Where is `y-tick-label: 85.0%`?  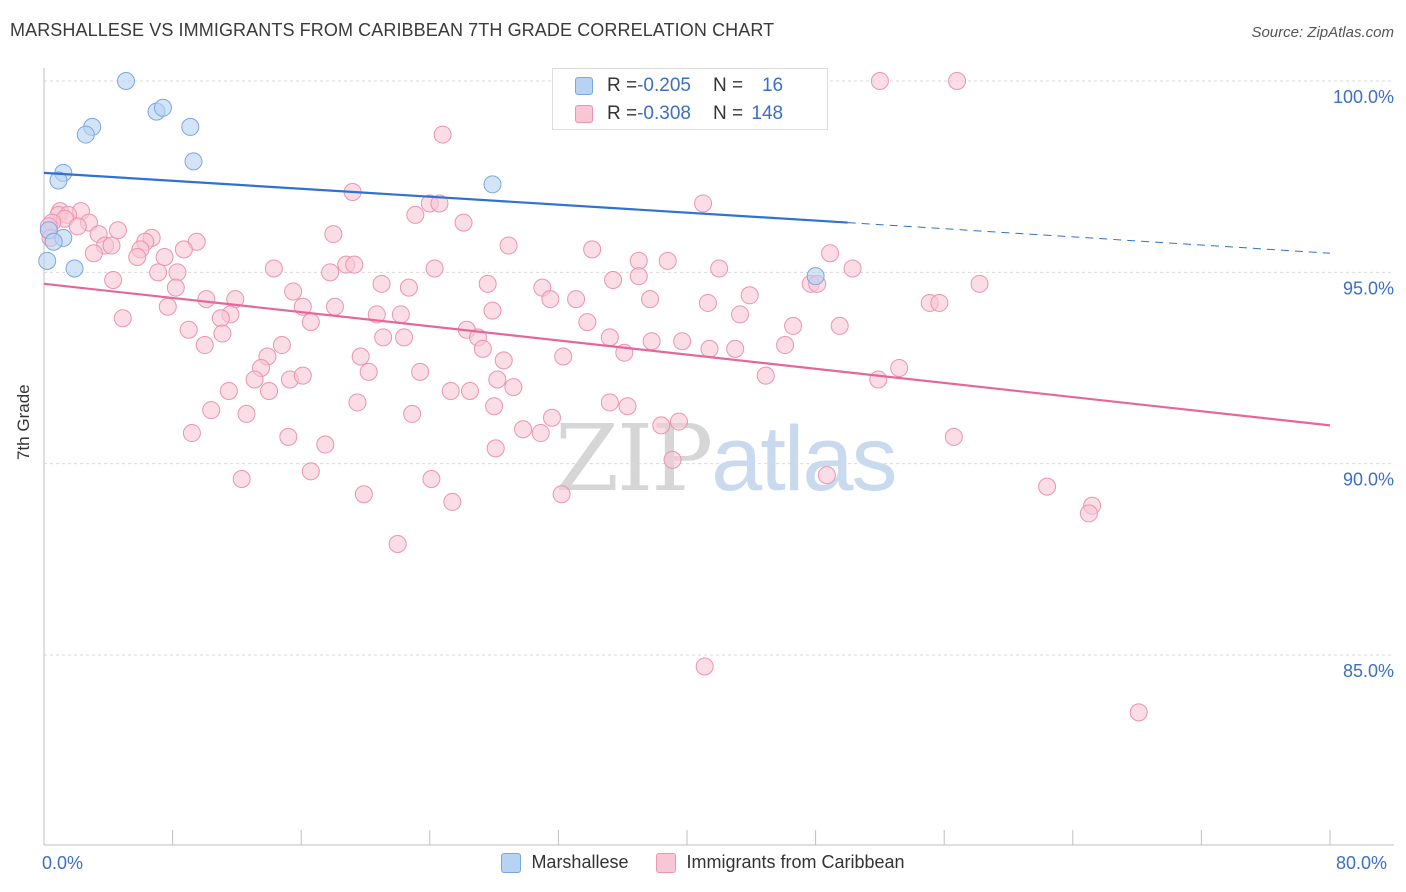
y-tick-label: 85.0% is located at coordinates (1368, 671).